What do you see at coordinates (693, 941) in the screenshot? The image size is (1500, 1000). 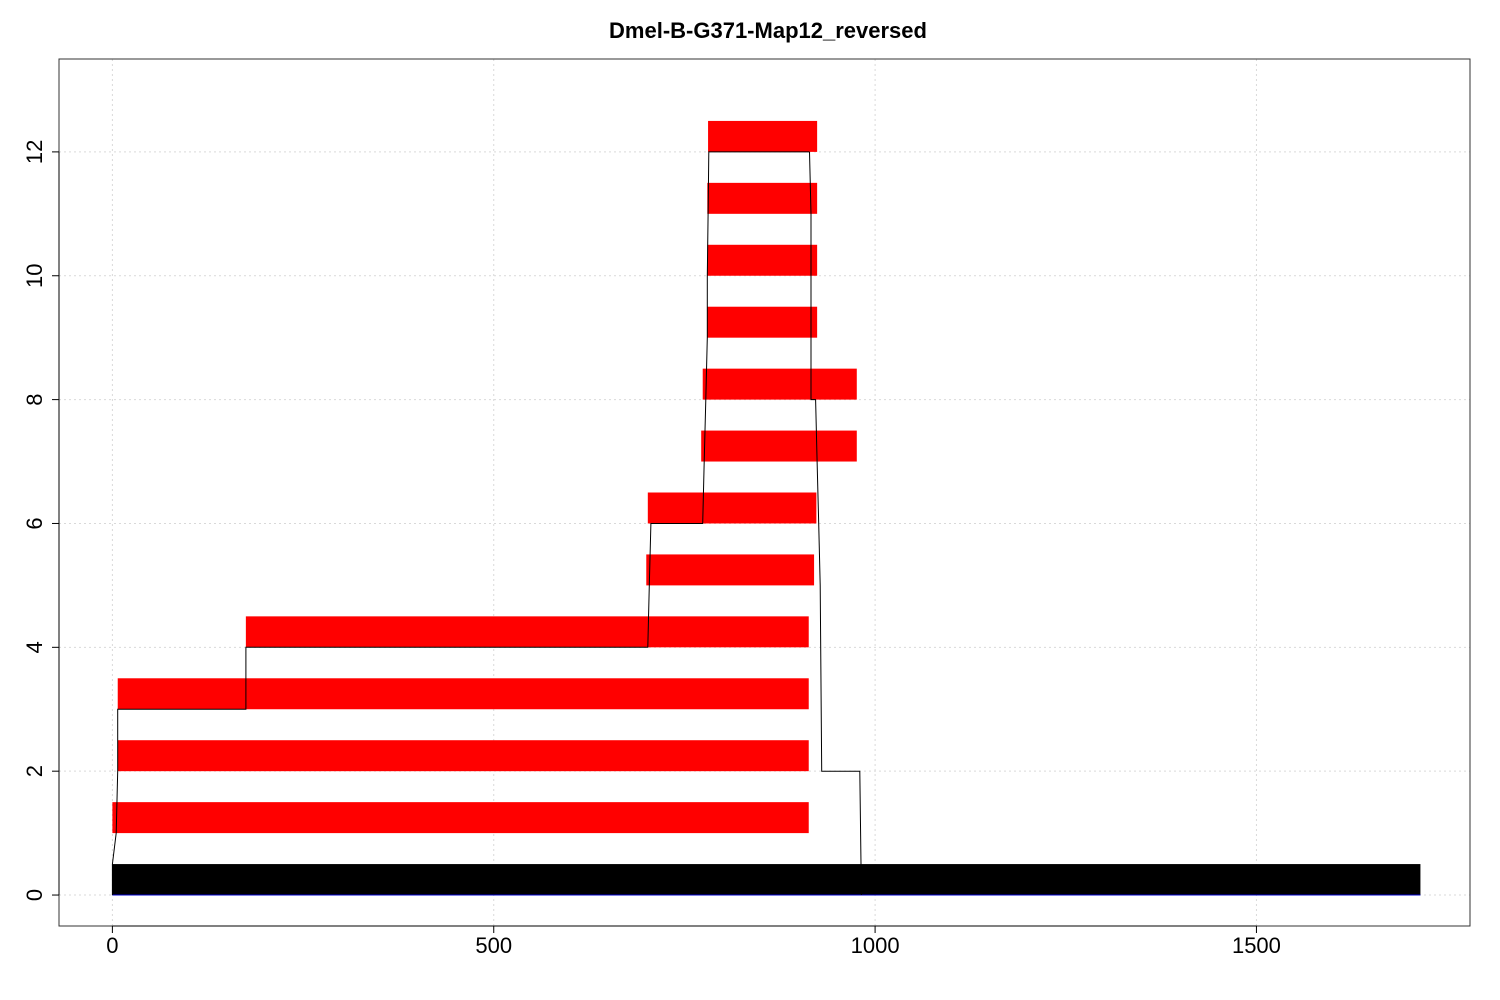 I see `x-axis: 0 500 1000 1500` at bounding box center [693, 941].